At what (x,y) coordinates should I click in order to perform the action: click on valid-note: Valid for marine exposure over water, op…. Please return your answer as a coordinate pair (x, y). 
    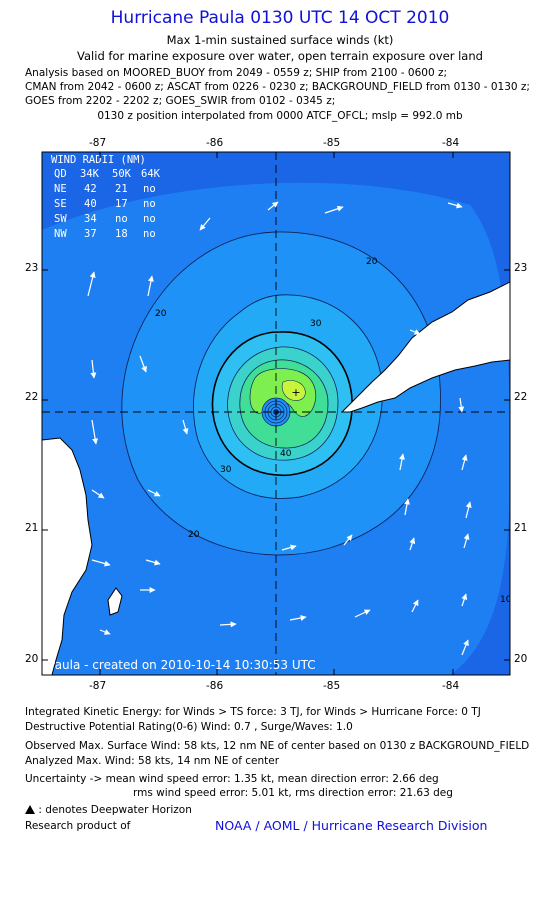
    Looking at the image, I should click on (280, 56).